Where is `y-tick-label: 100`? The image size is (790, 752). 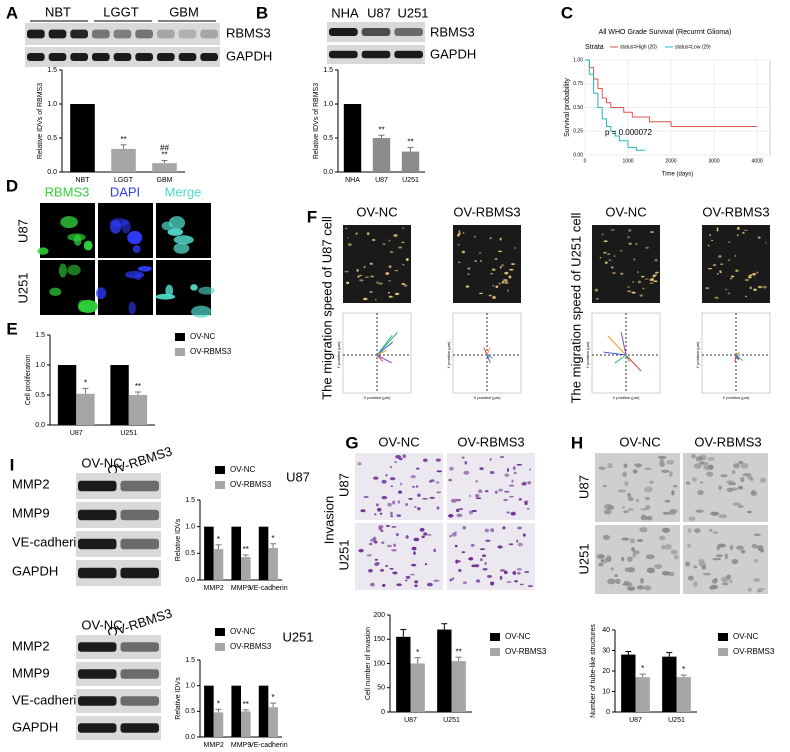
y-tick-label: 100 is located at coordinates (379, 663).